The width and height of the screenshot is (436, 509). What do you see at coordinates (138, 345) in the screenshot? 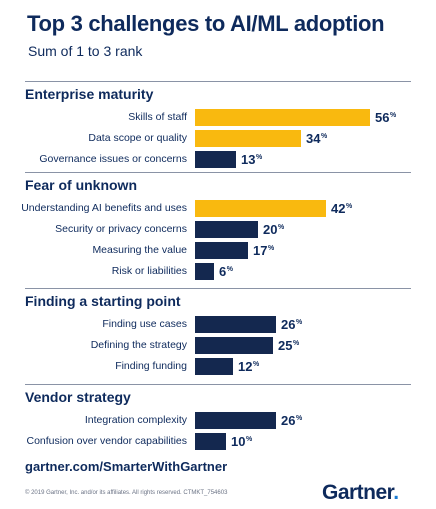
I see `bar-label: Defining the strategy` at bounding box center [138, 345].